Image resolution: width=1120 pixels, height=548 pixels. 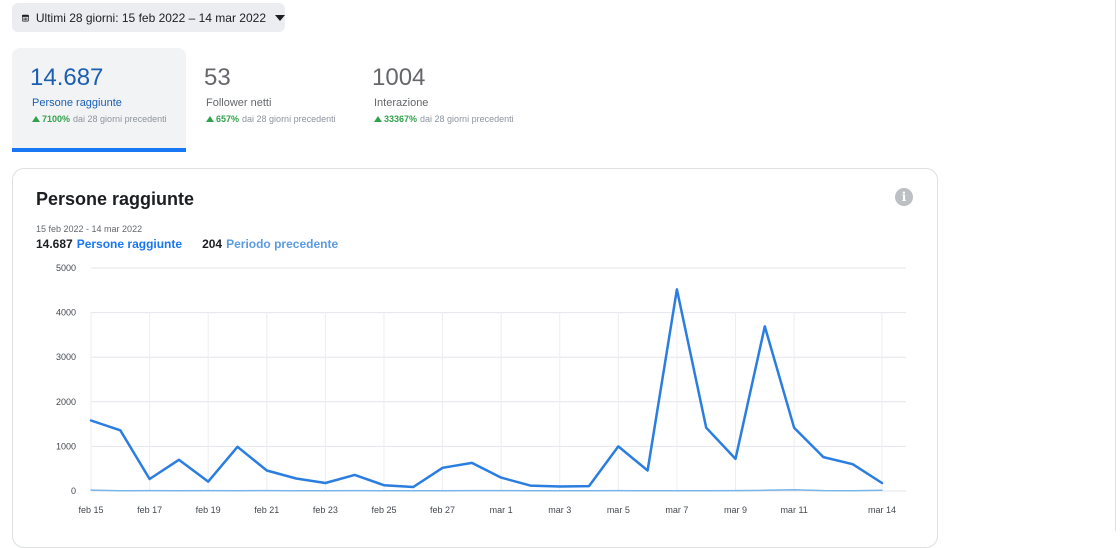 I want to click on y-tick-label: 5000, so click(x=66, y=268).